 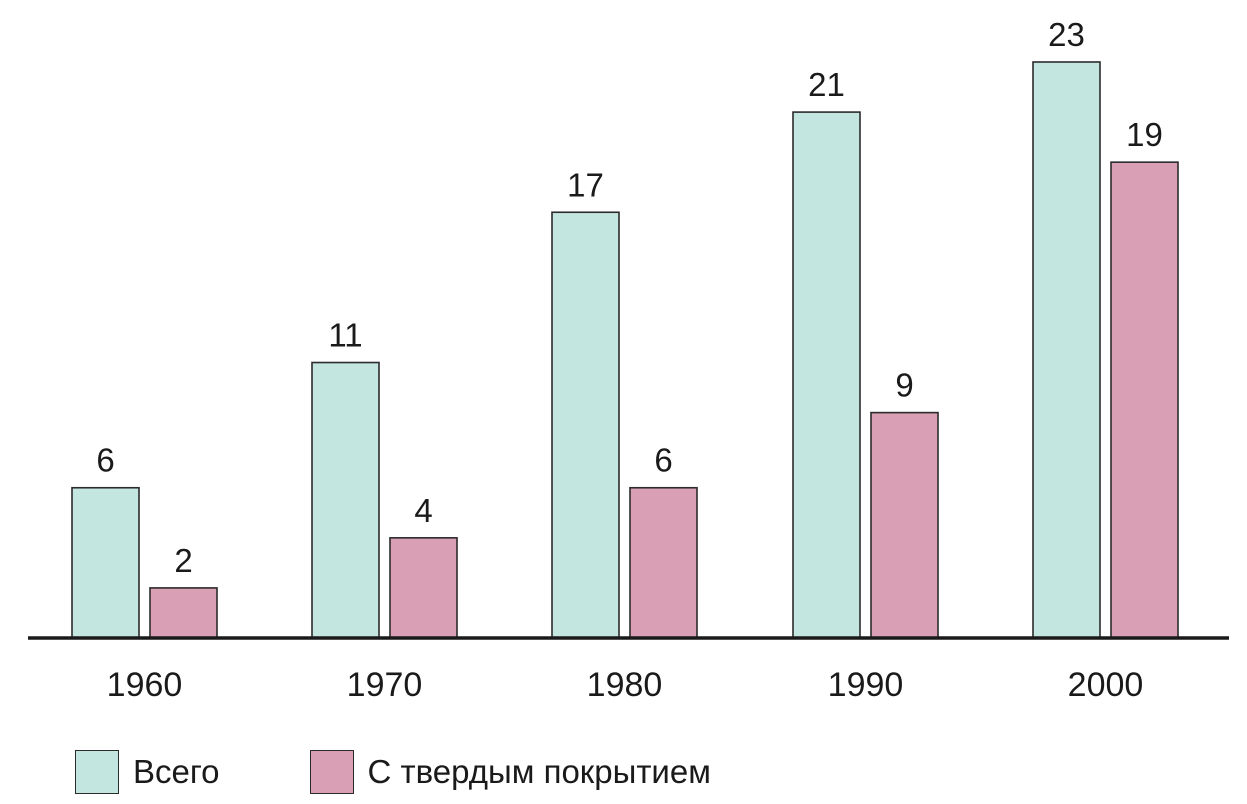 What do you see at coordinates (866, 685) in the screenshot?
I see `x-tick-label-1990: 1990` at bounding box center [866, 685].